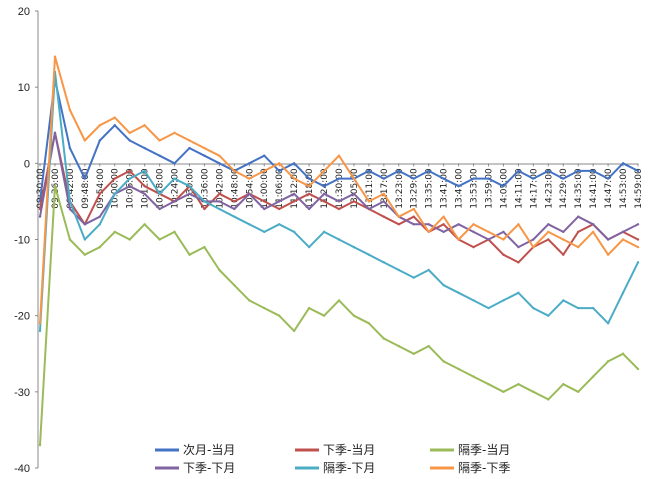 The width and height of the screenshot is (654, 479). I want to click on x-tick-label: 14:17:00, so click(534, 188).